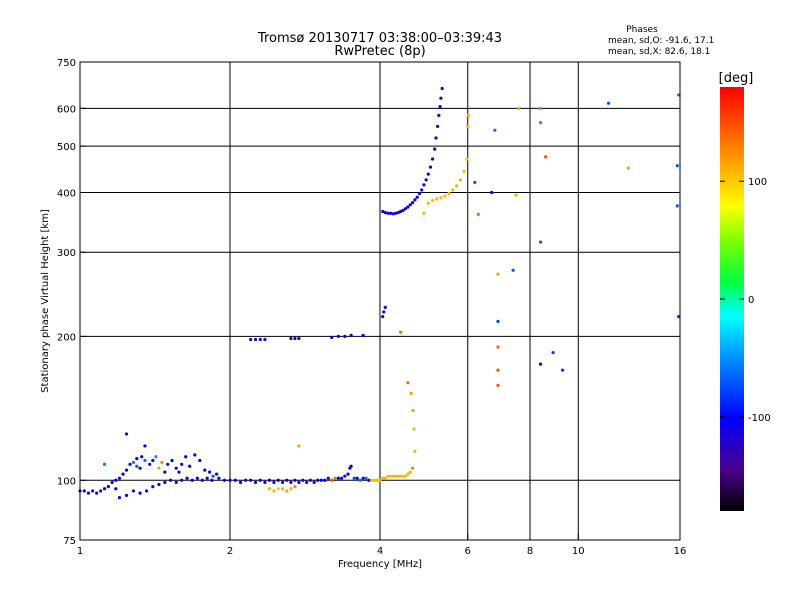 The image size is (800, 600). Describe the element at coordinates (759, 418) in the screenshot. I see `colorbar-tick-label: -100` at that location.